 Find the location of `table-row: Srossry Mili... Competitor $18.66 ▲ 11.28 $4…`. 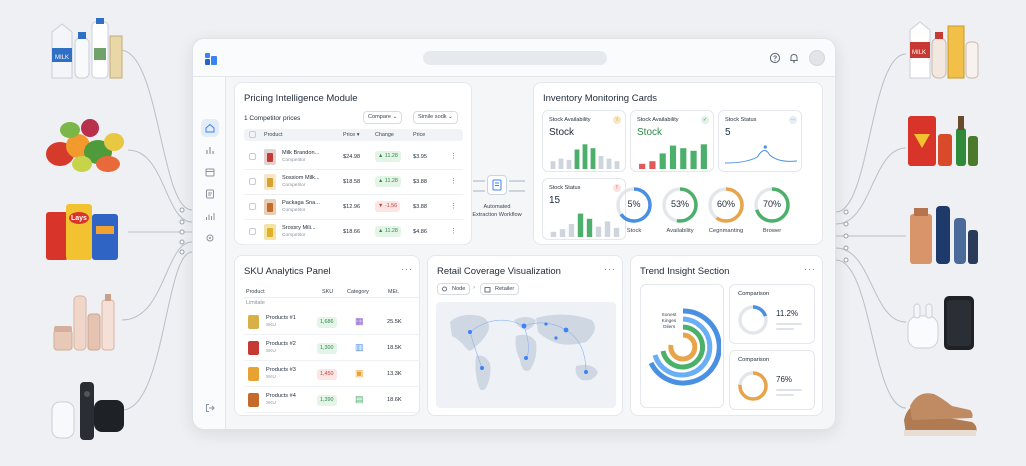

table-row: Srossry Mili... Competitor $18.66 ▲ 11.28 $4… is located at coordinates (353, 232).